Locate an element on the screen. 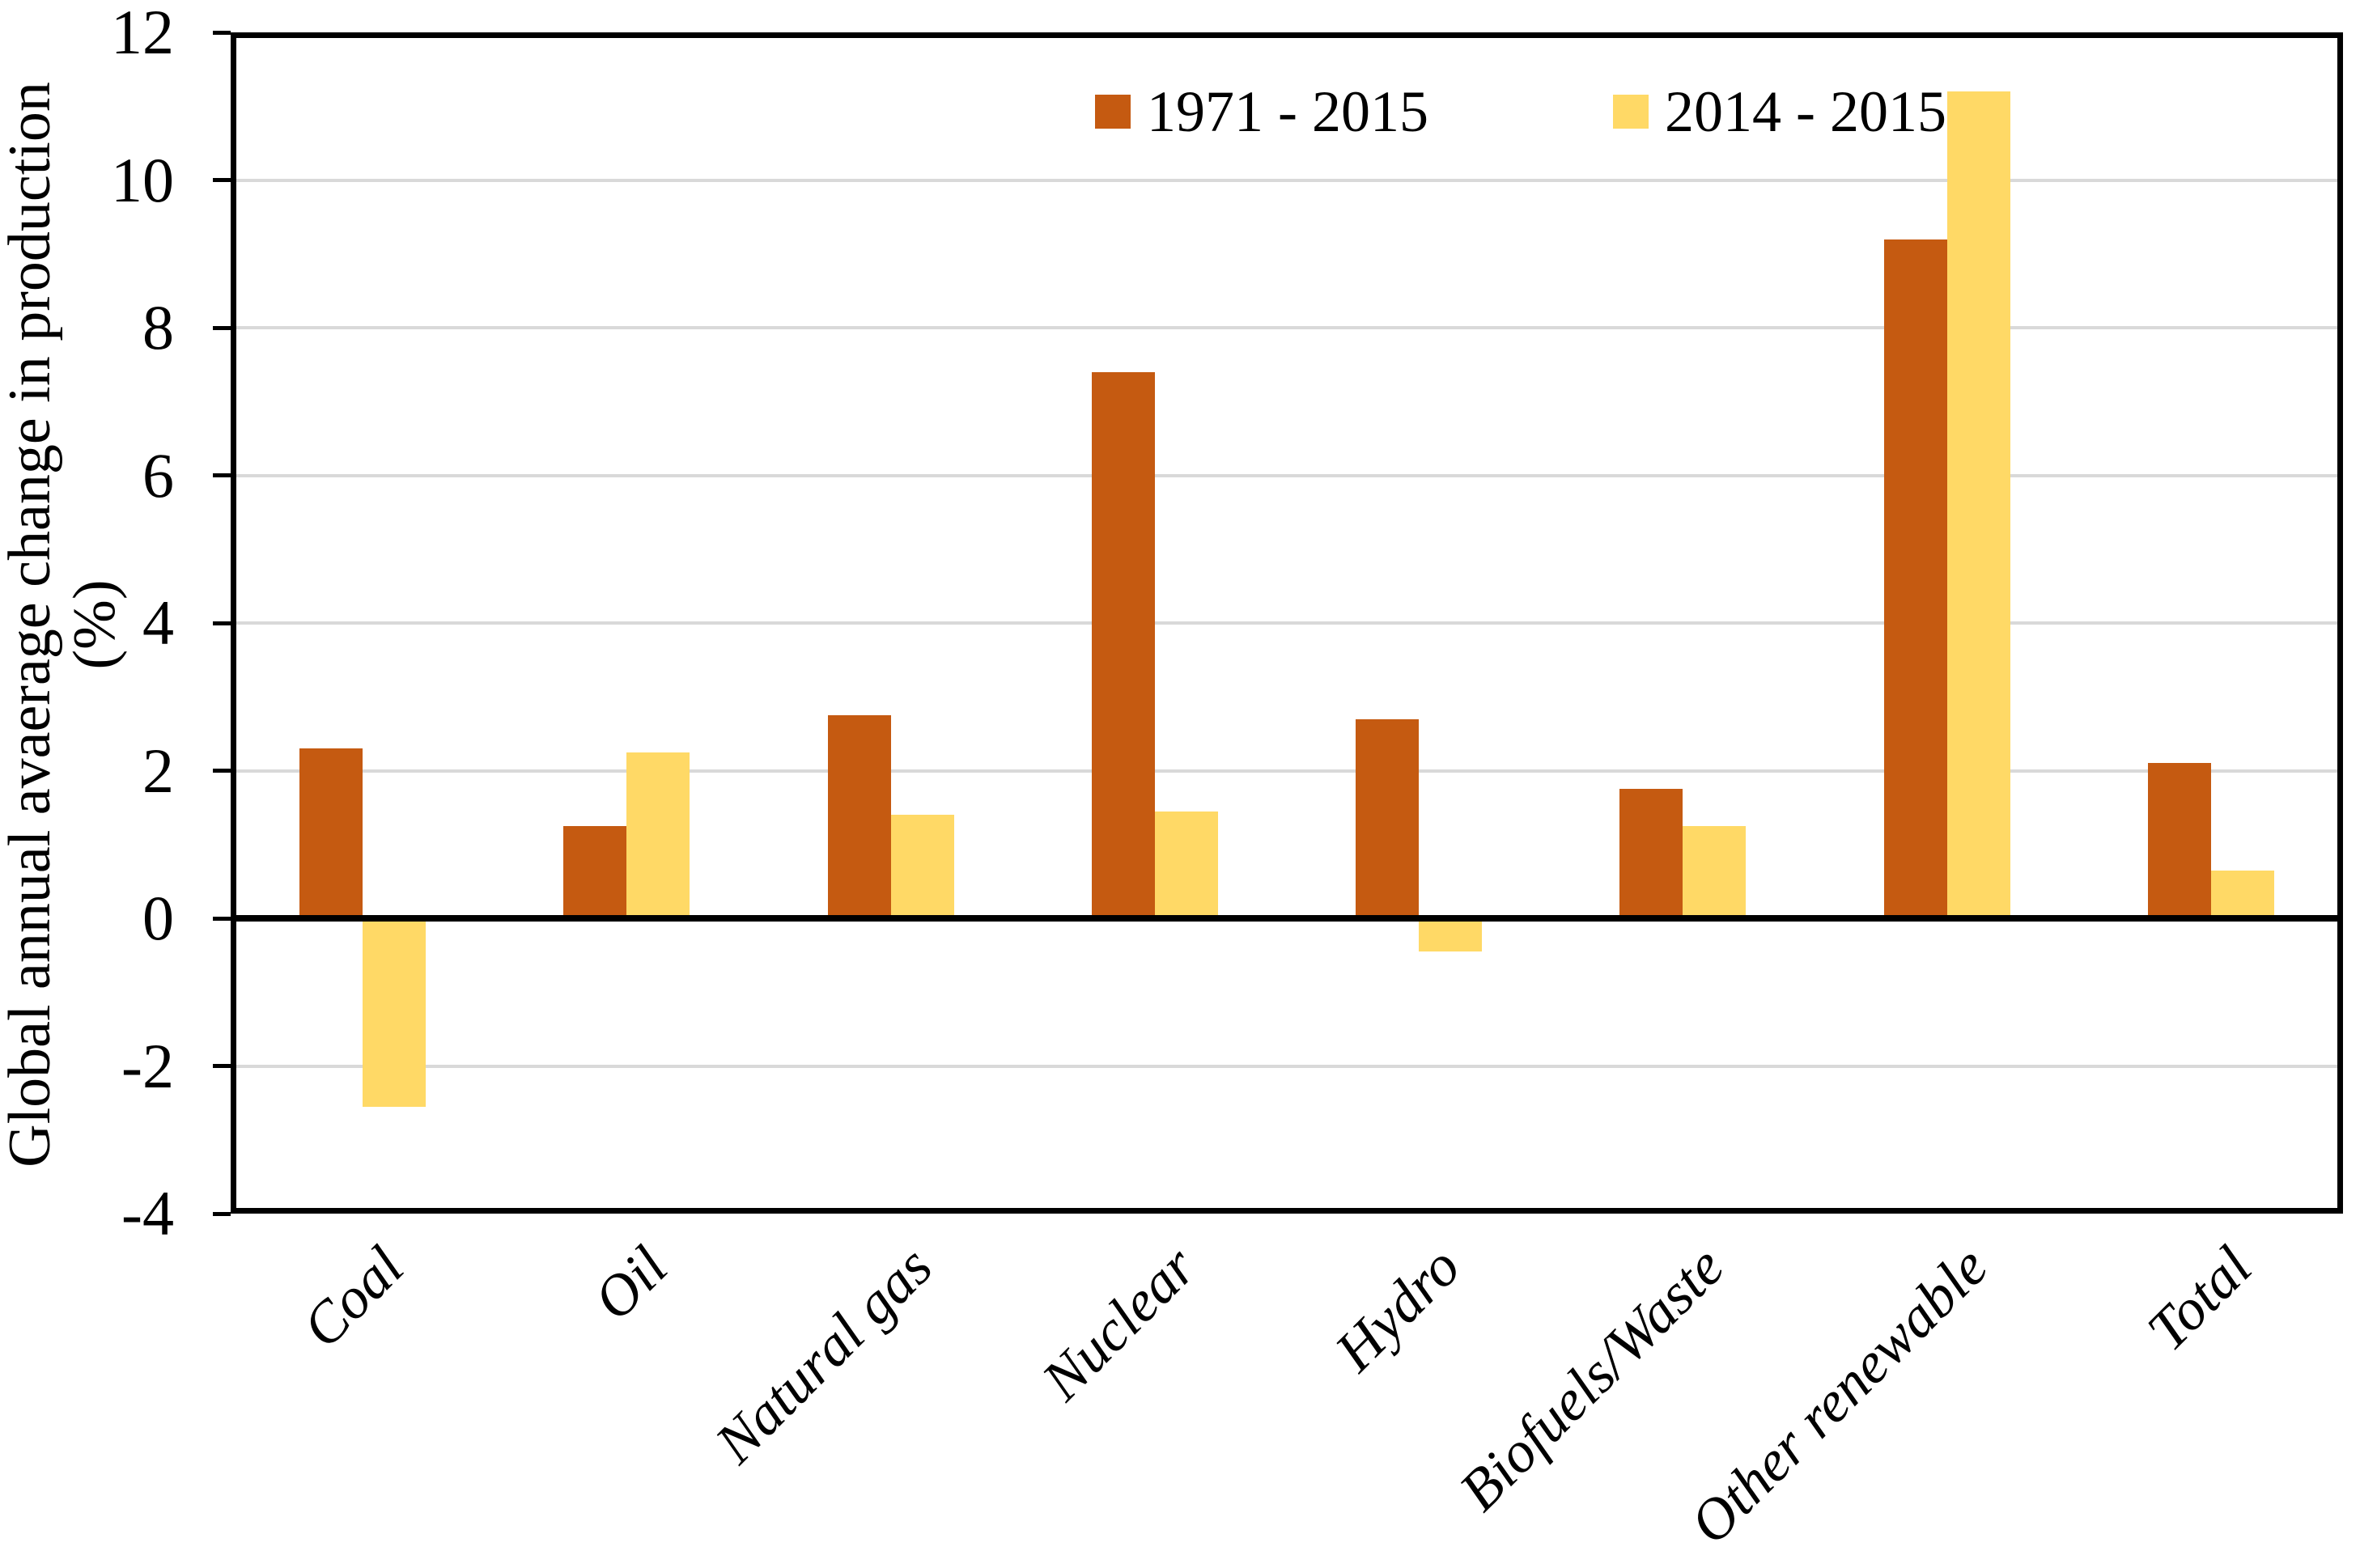 The width and height of the screenshot is (2360, 1568). bar-other-renewable-2014-2015 is located at coordinates (1978, 505).